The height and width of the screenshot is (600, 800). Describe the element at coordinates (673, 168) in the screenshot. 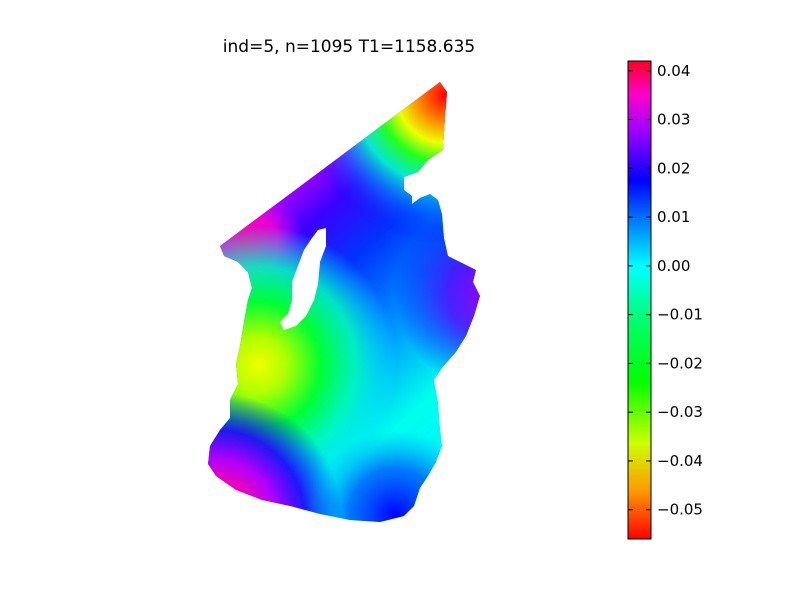

I see `colorbar-tick-label: 0.02` at that location.